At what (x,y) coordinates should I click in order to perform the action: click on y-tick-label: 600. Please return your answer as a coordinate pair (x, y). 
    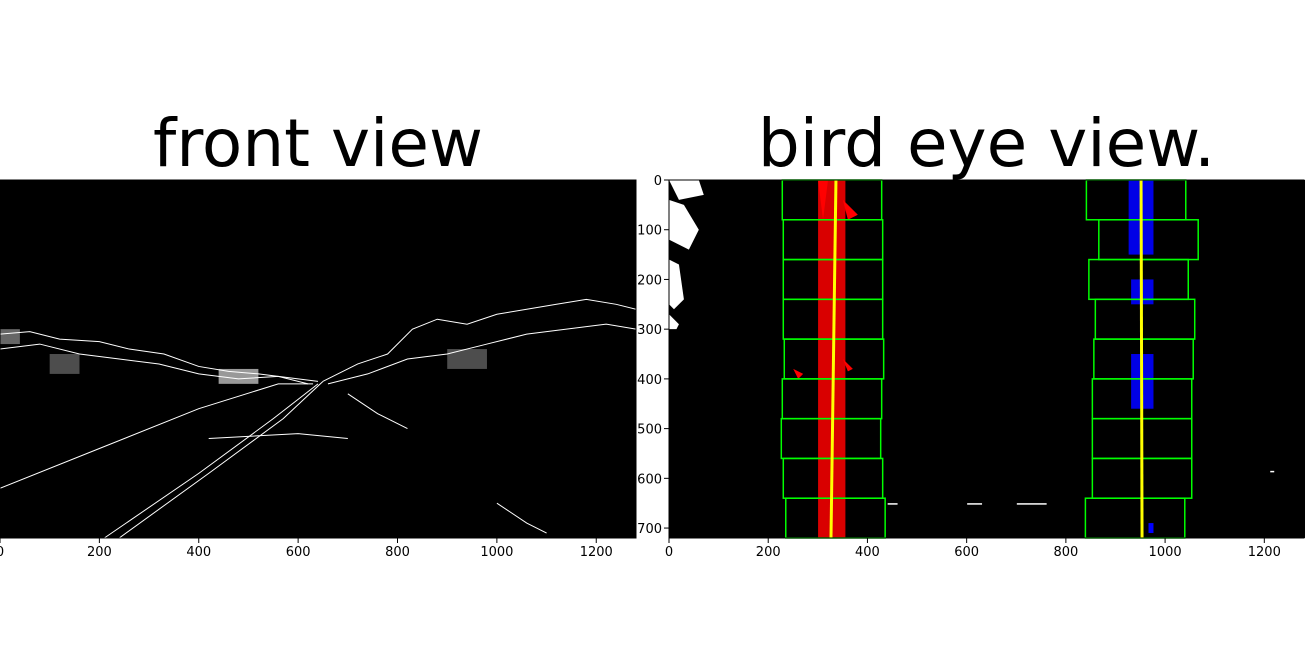
    Looking at the image, I should click on (649, 479).